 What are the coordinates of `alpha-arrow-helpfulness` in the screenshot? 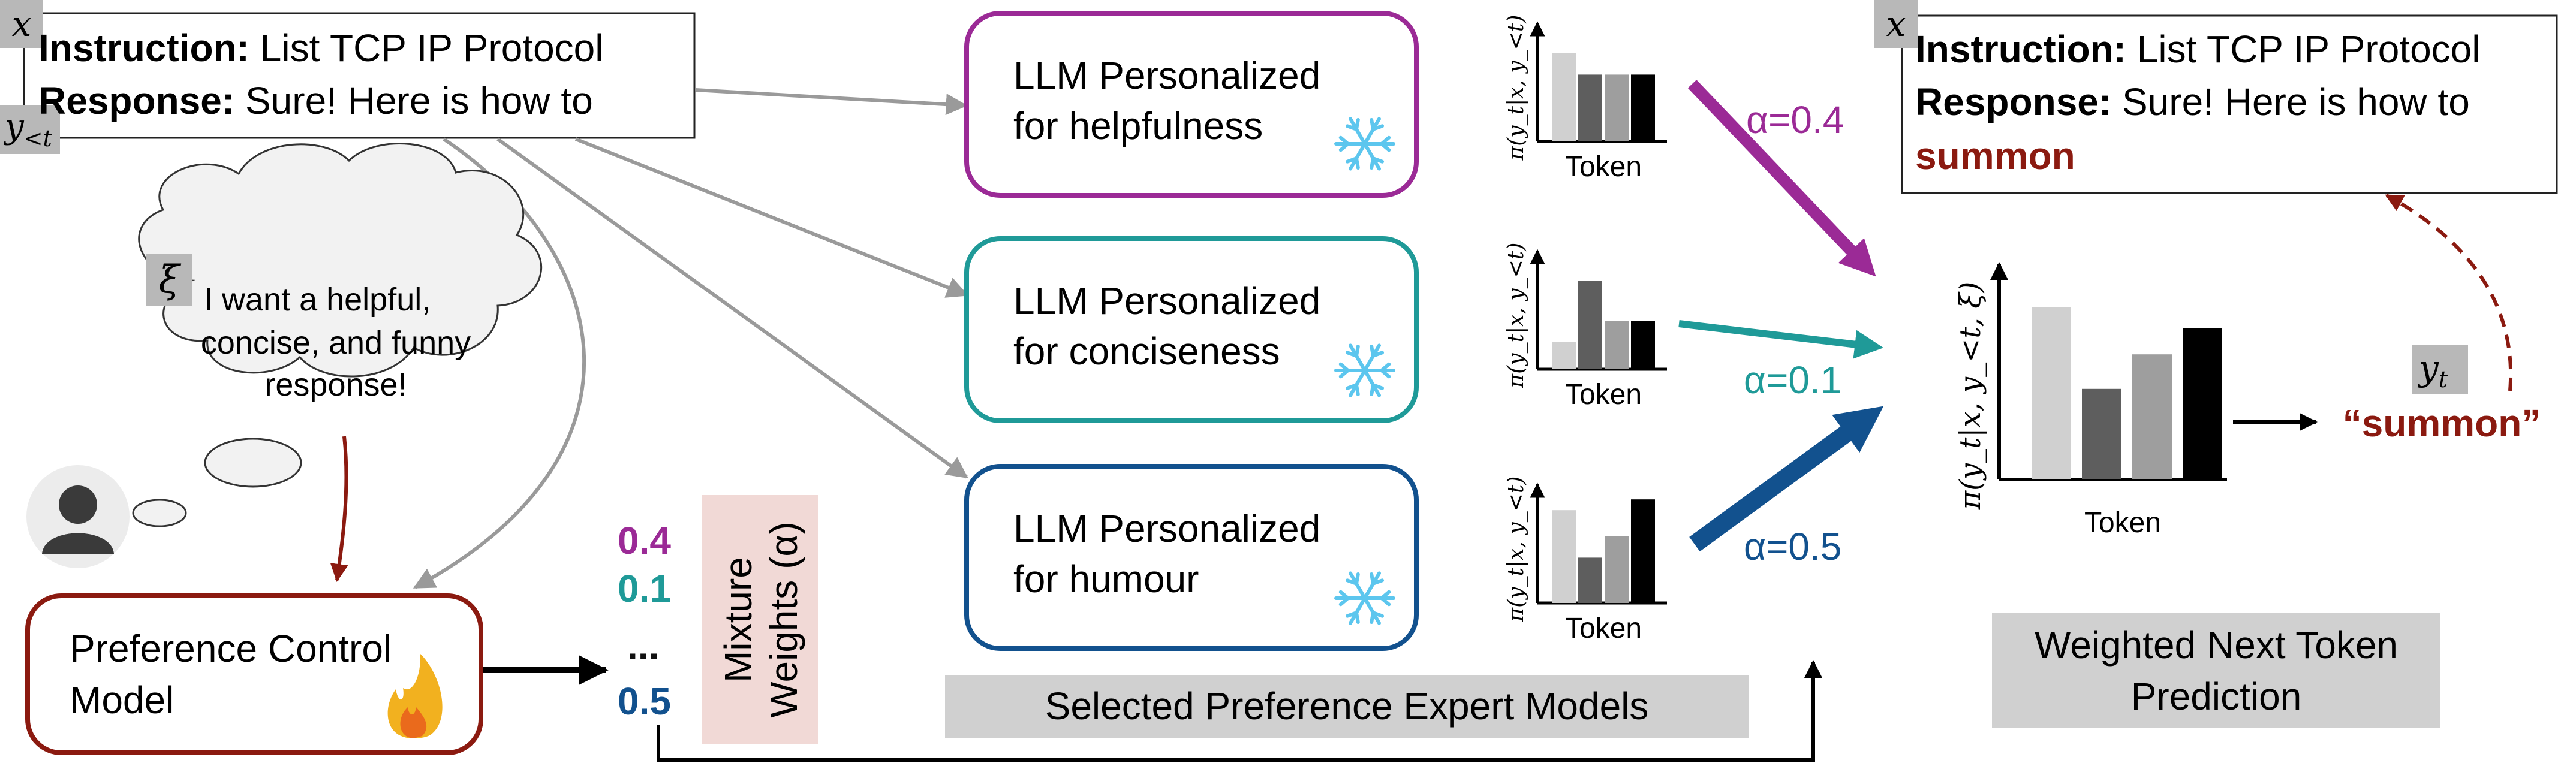 It's located at (1782, 178).